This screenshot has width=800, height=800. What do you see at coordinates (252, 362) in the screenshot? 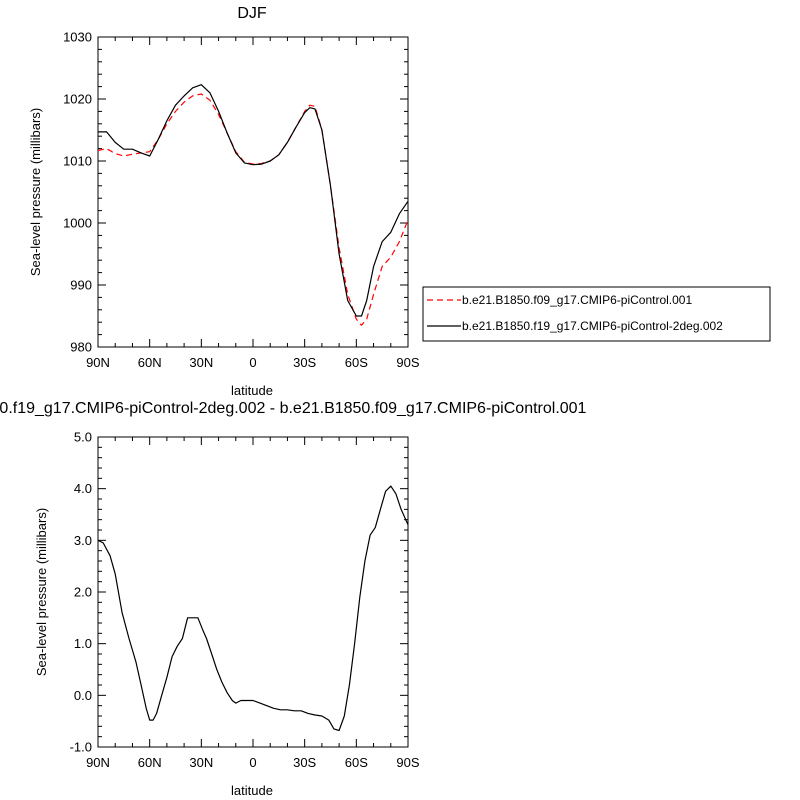
I see `chart-1-x-tick-label: 0` at bounding box center [252, 362].